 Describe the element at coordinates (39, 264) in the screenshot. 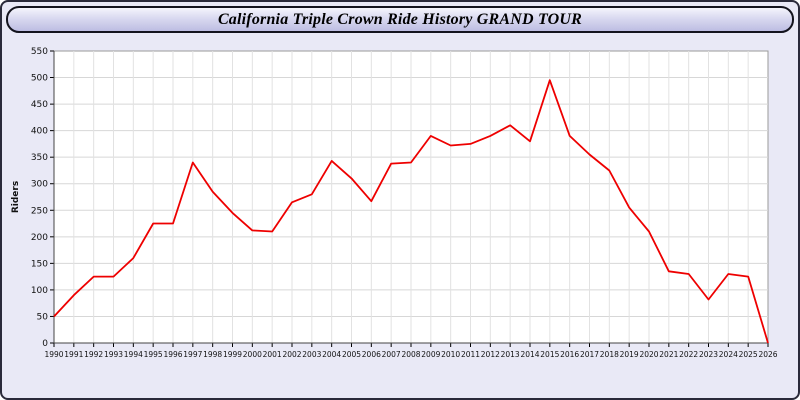

I see `y-tick-label: 150` at that location.